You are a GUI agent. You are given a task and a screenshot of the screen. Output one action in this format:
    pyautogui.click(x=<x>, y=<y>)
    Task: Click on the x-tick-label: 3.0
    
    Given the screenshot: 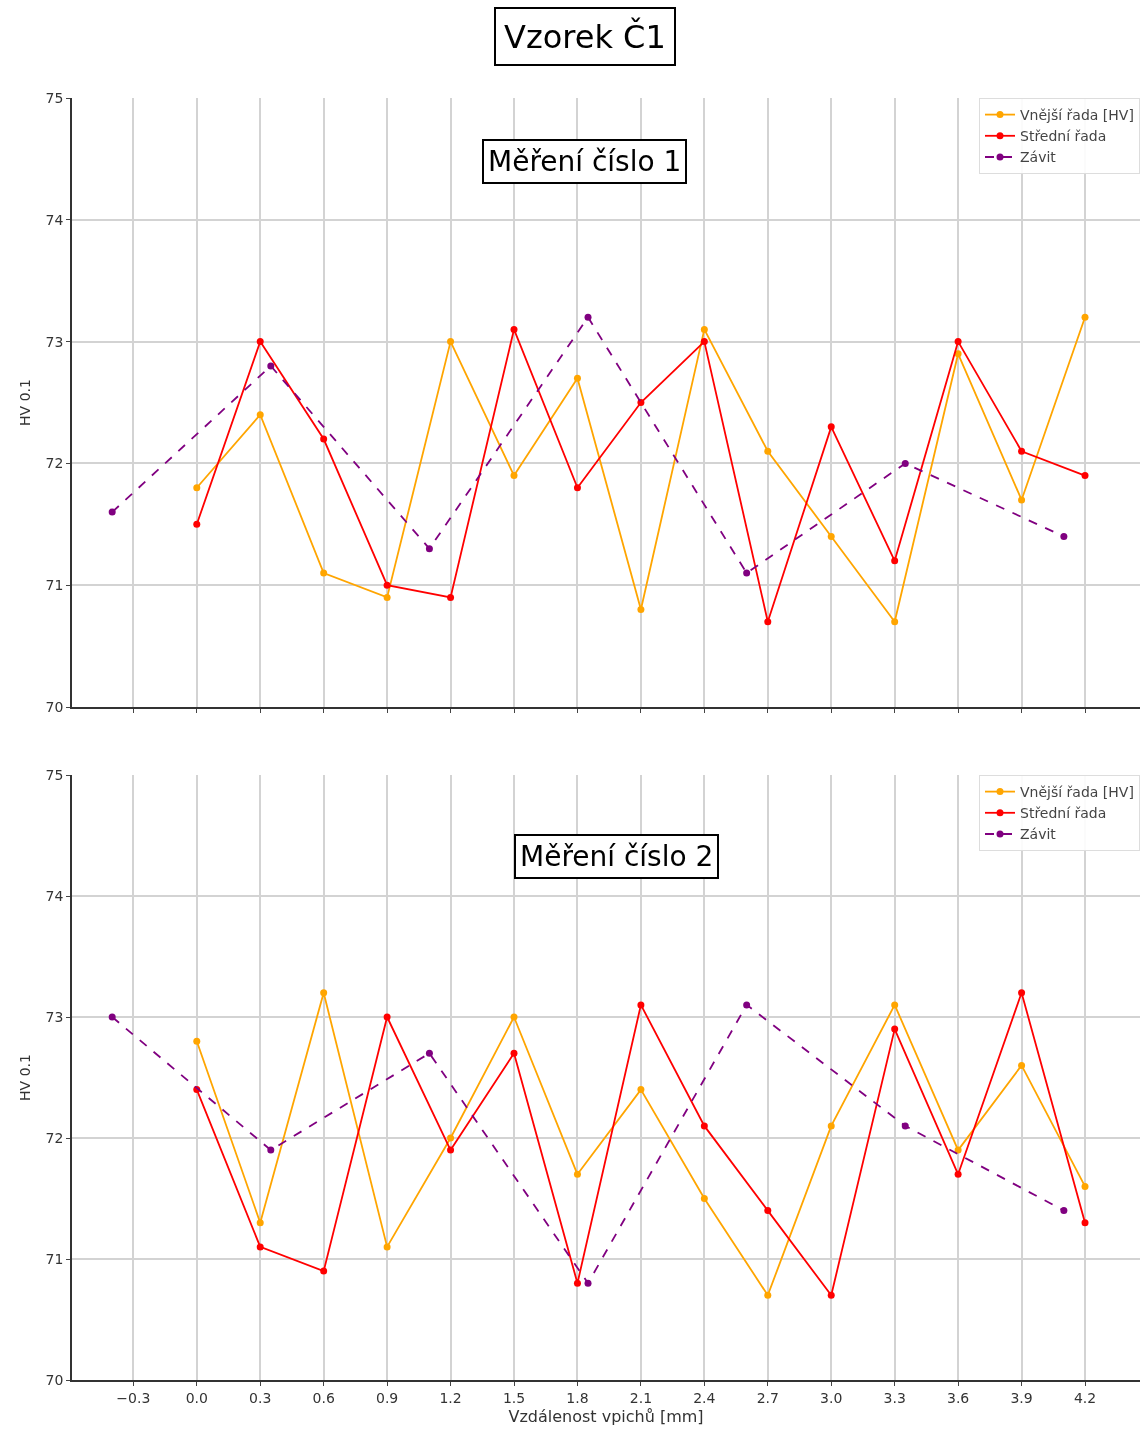 What is the action you would take?
    pyautogui.click(x=831, y=1397)
    